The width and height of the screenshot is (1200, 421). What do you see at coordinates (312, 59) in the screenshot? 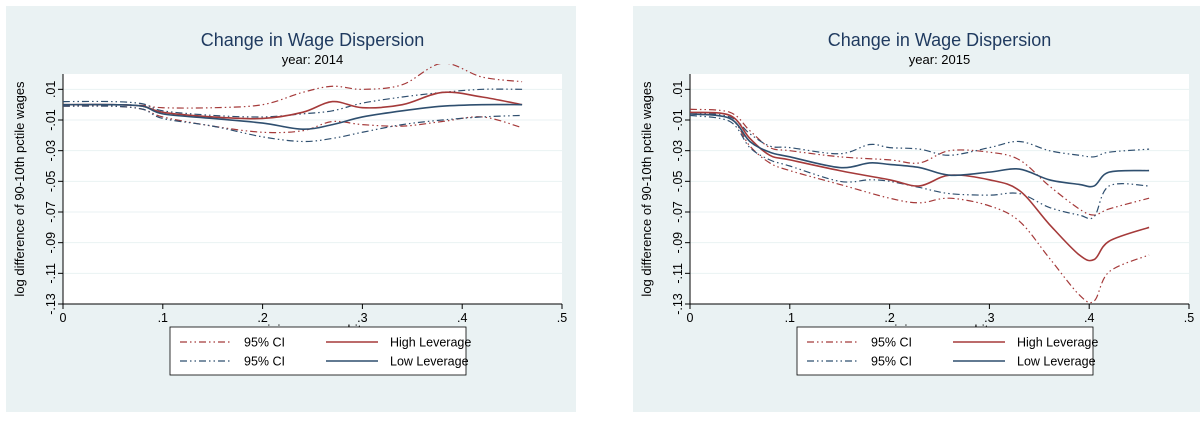
I see `chart-subtitle: year: 2014` at bounding box center [312, 59].